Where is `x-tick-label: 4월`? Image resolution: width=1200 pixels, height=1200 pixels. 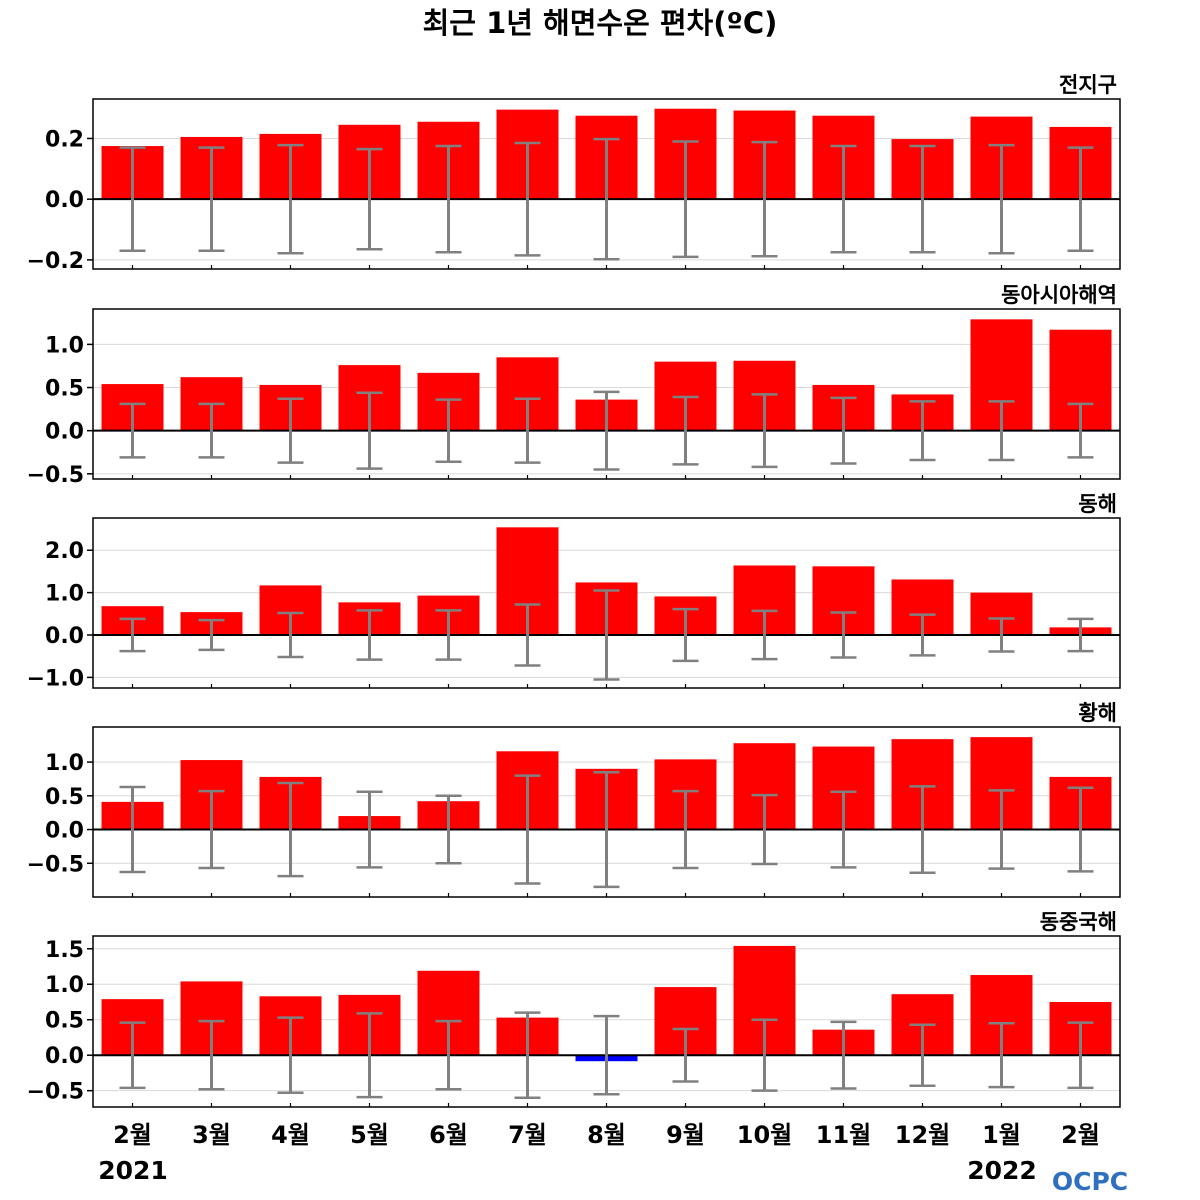
x-tick-label: 4월 is located at coordinates (290, 1135).